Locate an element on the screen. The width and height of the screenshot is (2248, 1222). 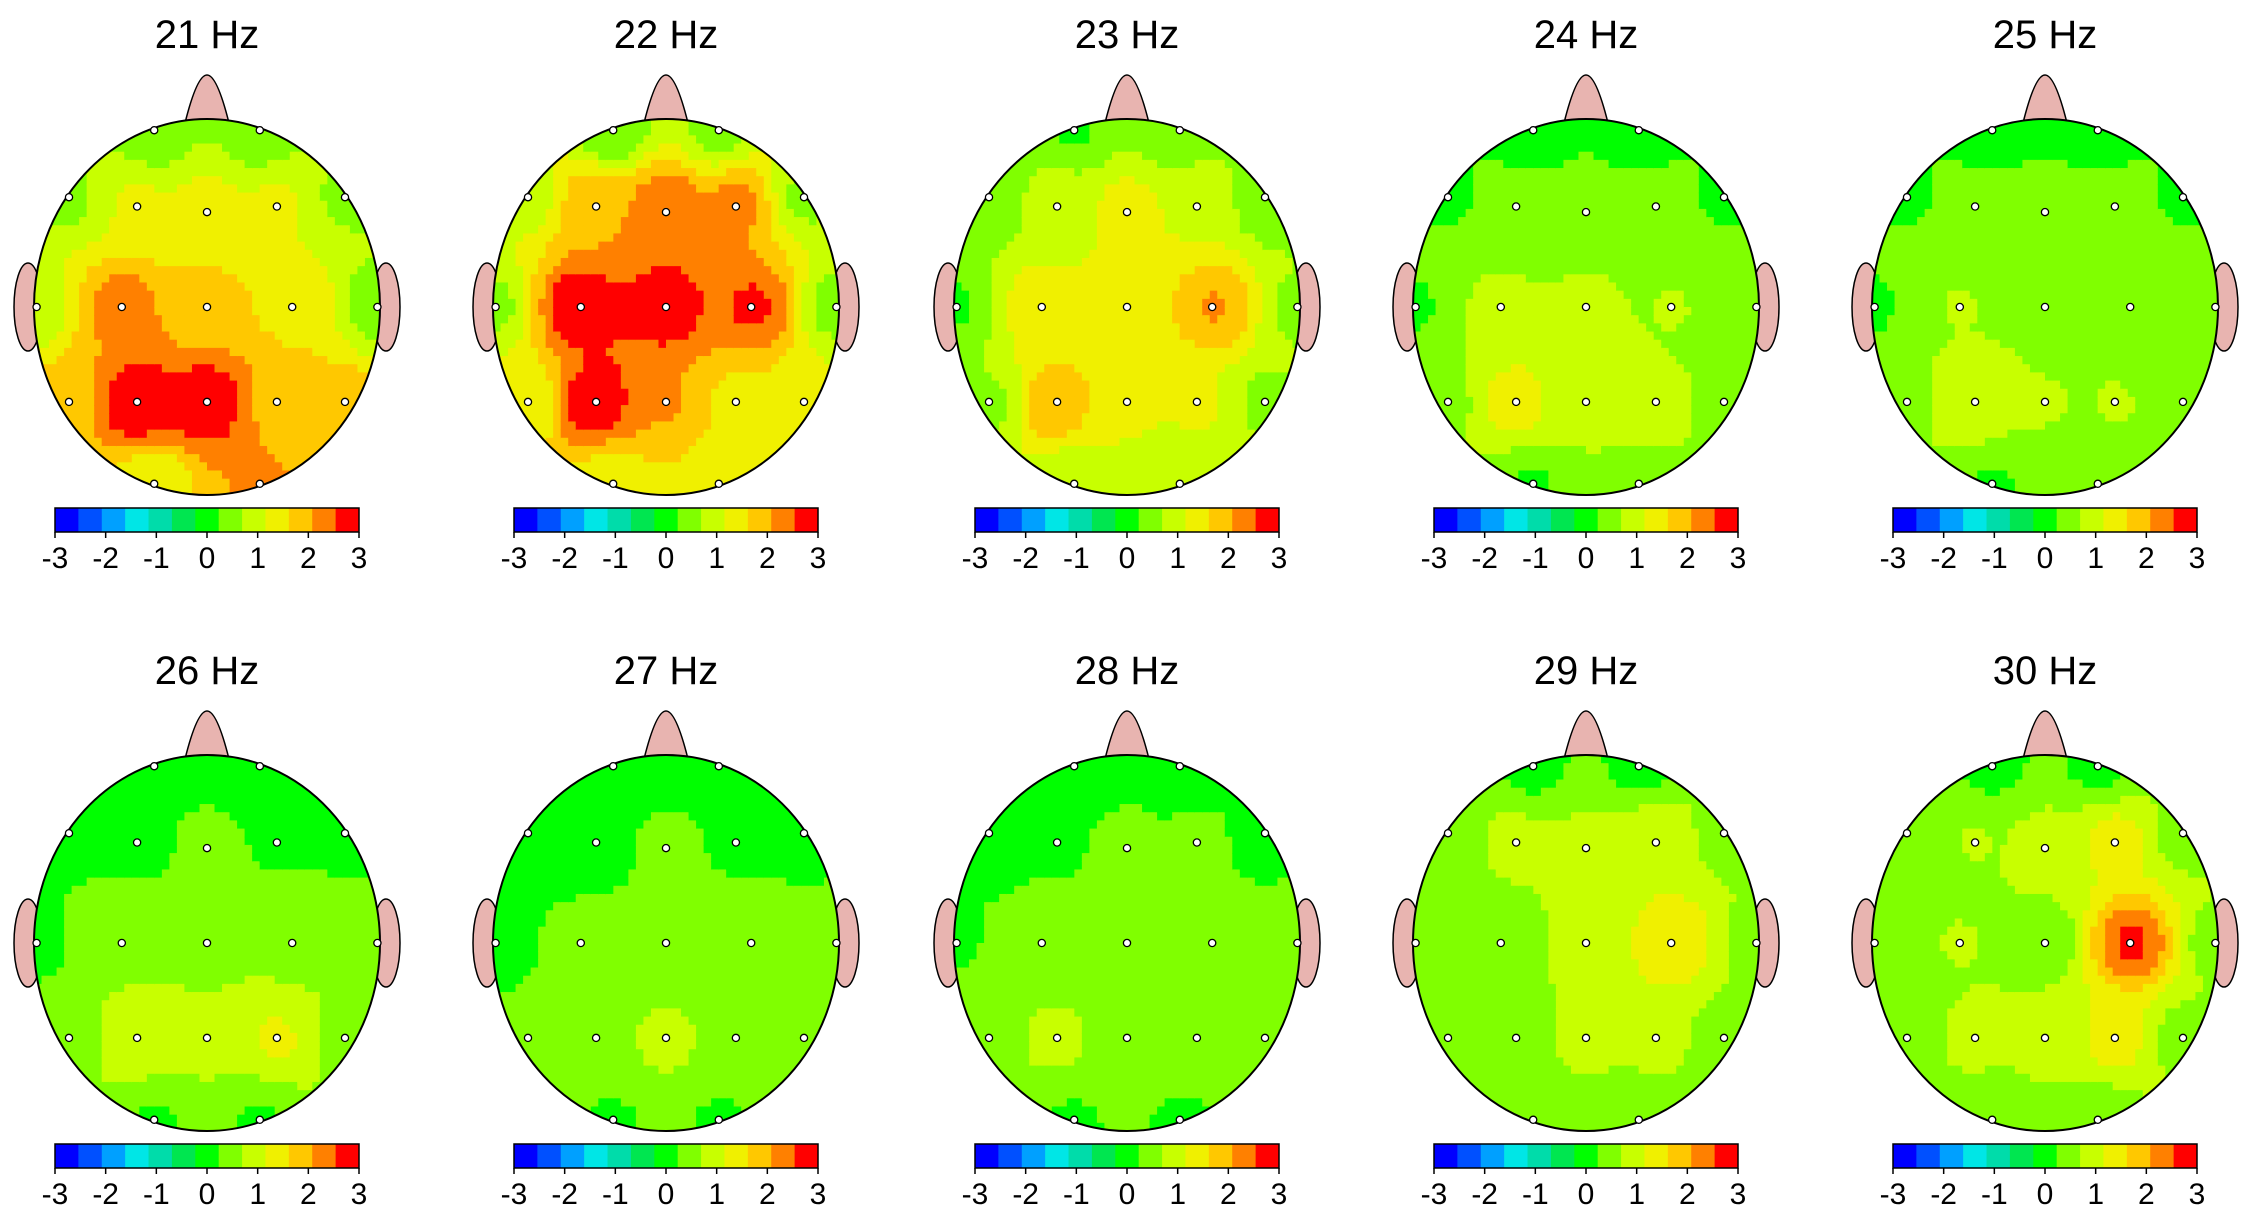
topo-panel: 26 Hz -3 -2 -1 0 1 2 3 is located at coordinates (207, 930).